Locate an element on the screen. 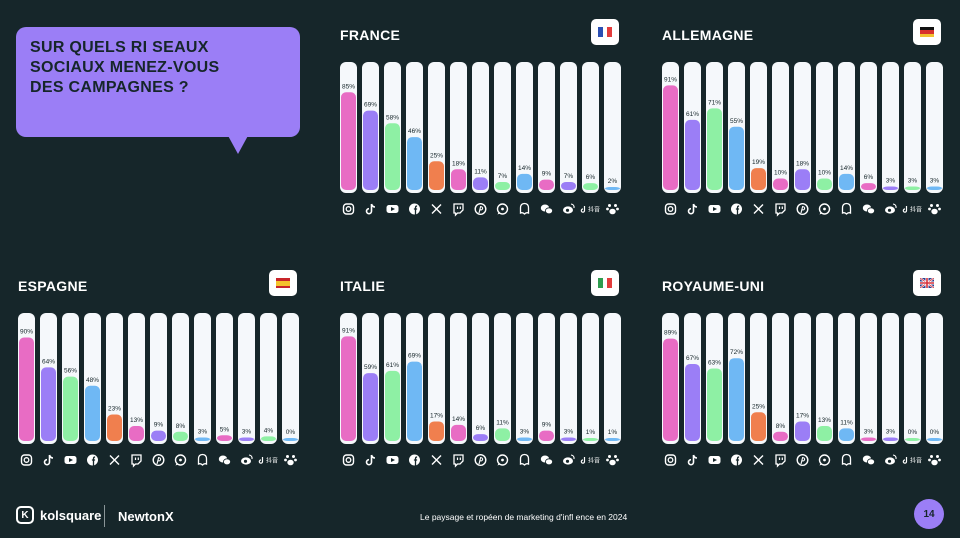 This screenshot has height=538, width=960. bar-wechat is located at coordinates (546, 435).